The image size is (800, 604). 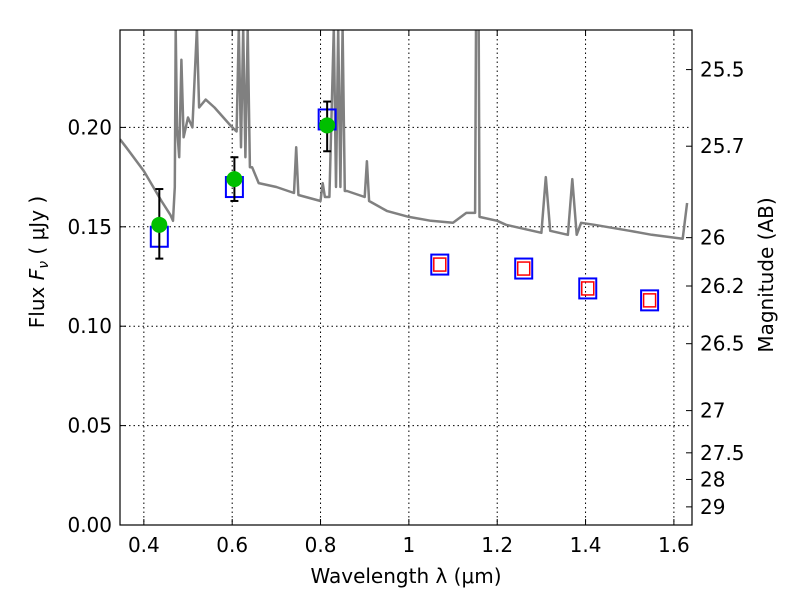 I want to click on y2-tick-label: 26.5, so click(x=722, y=344).